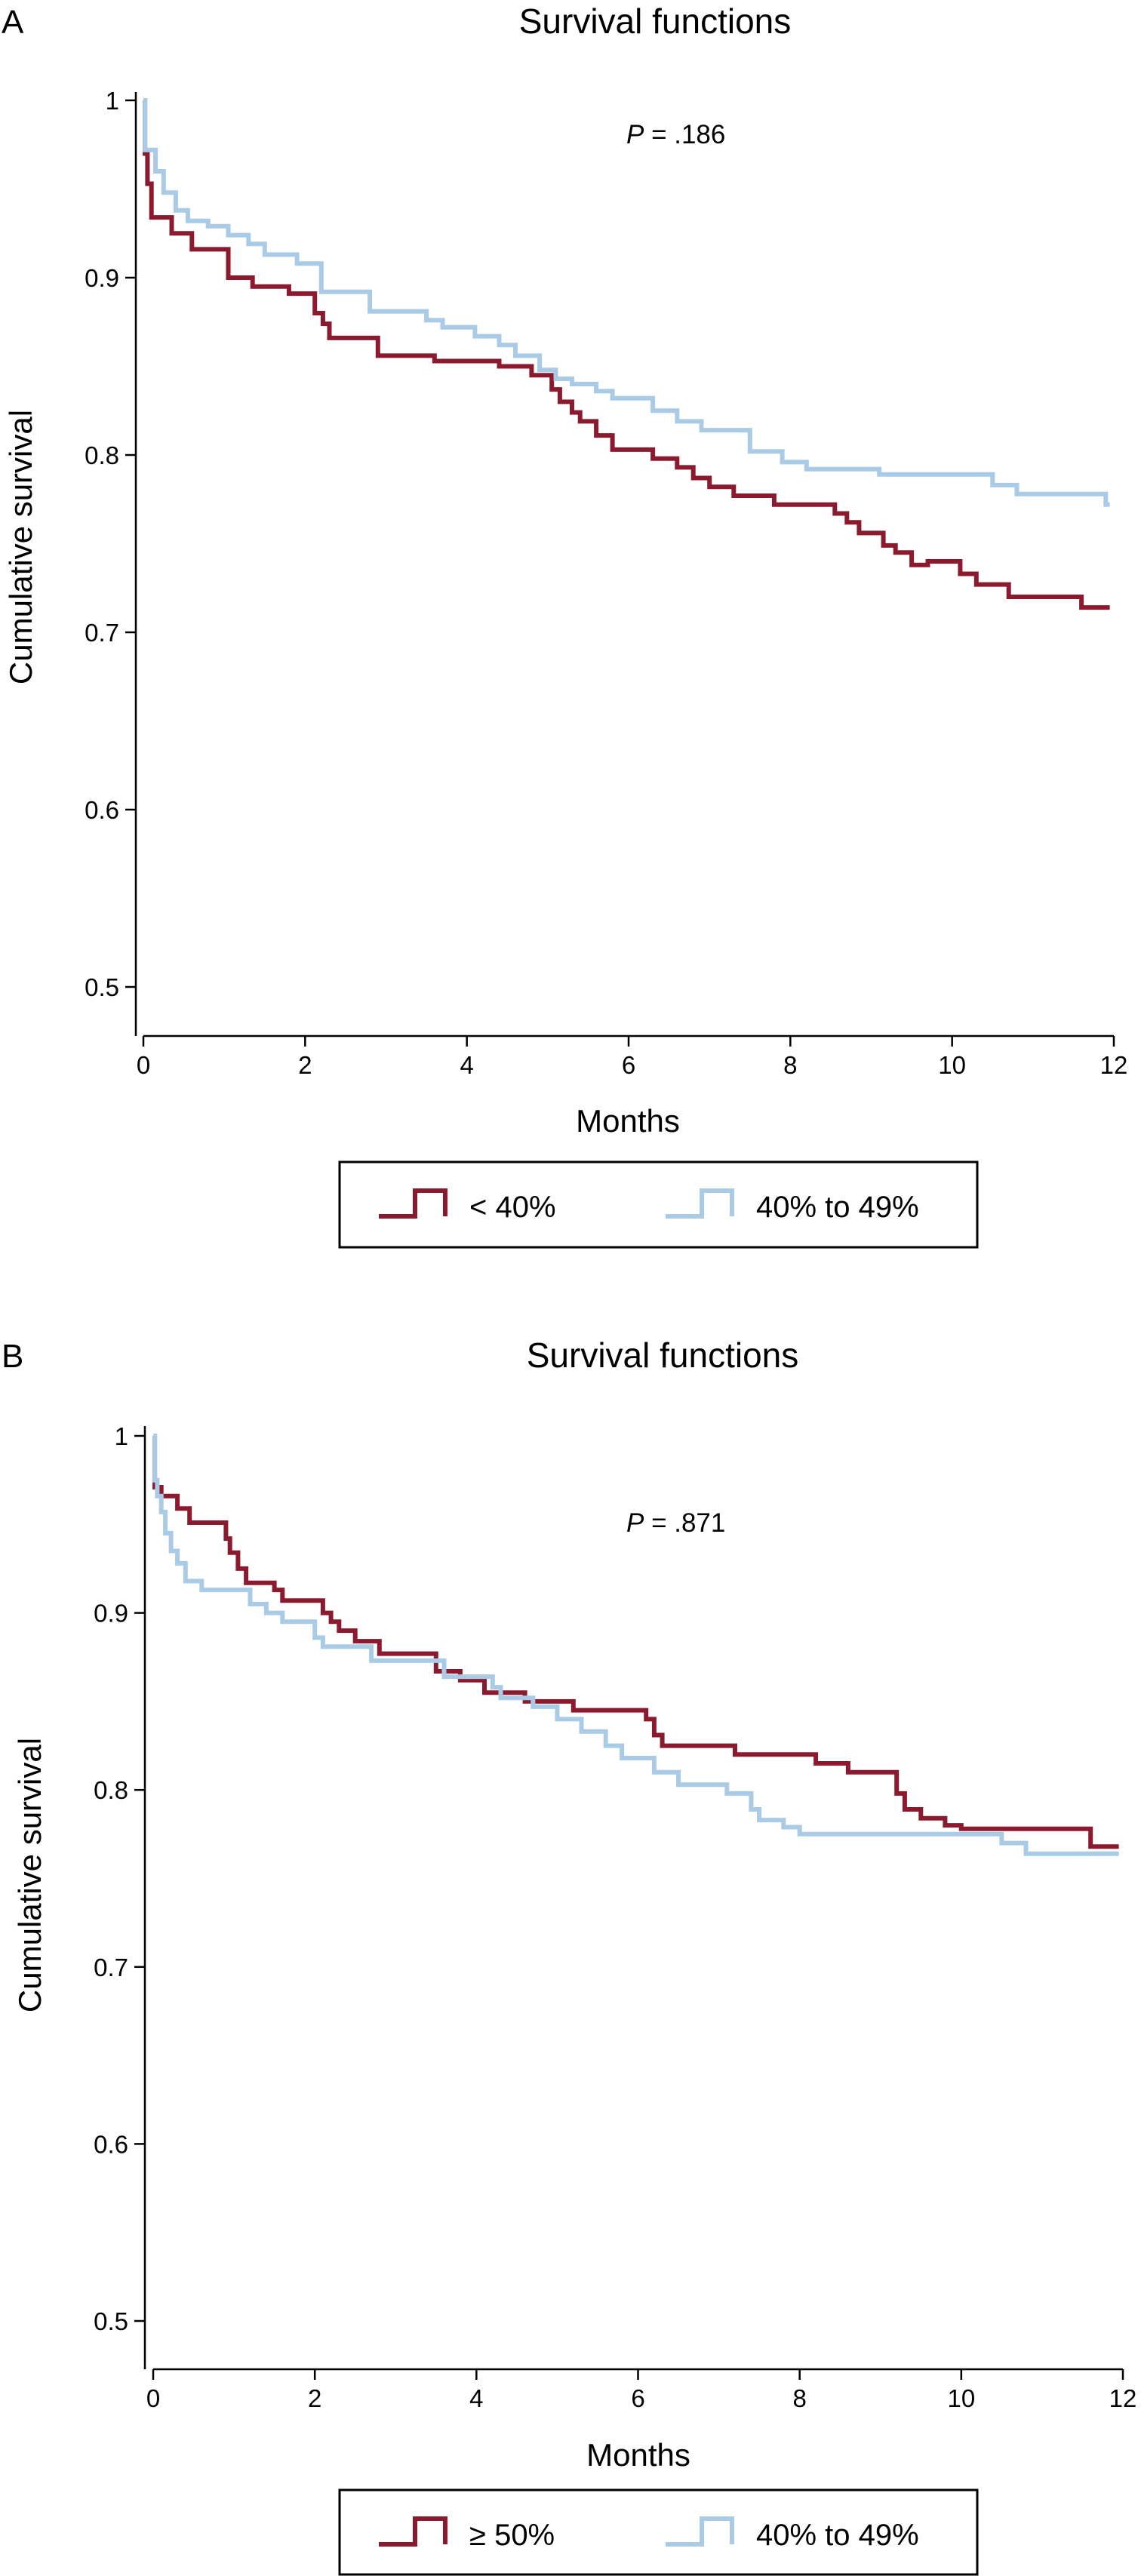 The width and height of the screenshot is (1141, 2576). I want to click on panel-a-title: Survival functions, so click(655, 21).